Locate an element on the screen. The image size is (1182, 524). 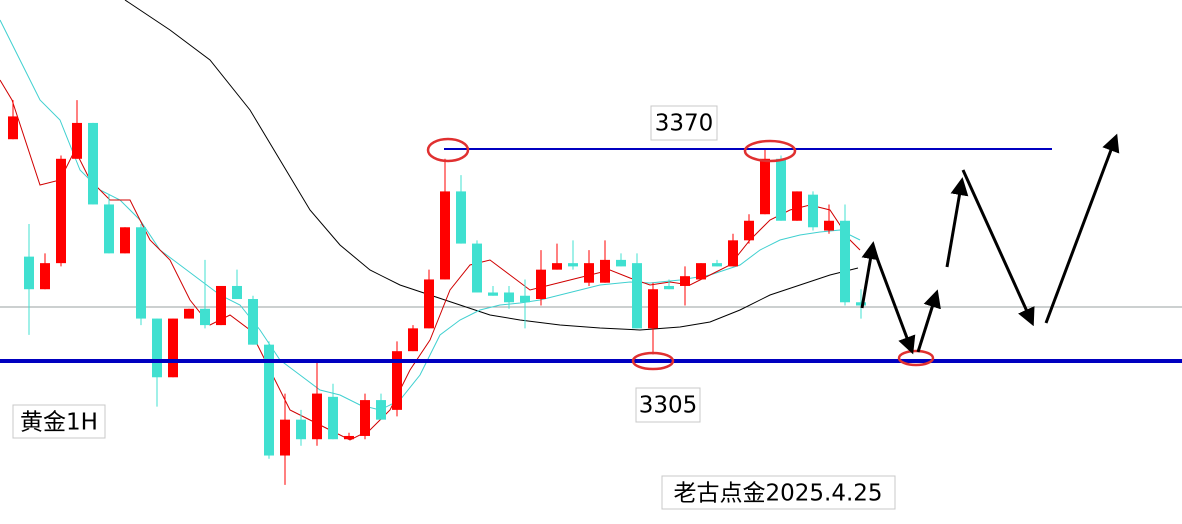
watermark: 老古点金2025.4.25 is located at coordinates (777, 494).